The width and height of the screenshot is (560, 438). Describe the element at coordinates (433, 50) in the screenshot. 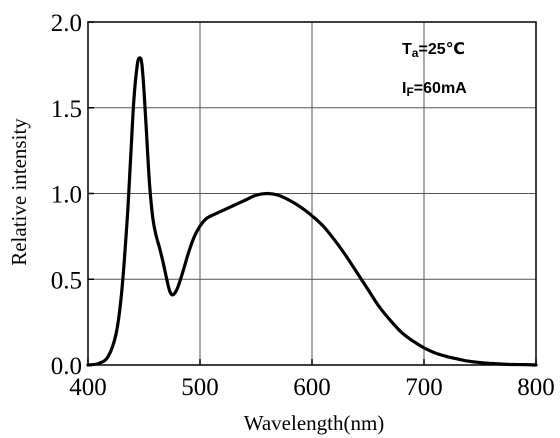

I see `ambient-temperature-note: Ta=25℃` at that location.